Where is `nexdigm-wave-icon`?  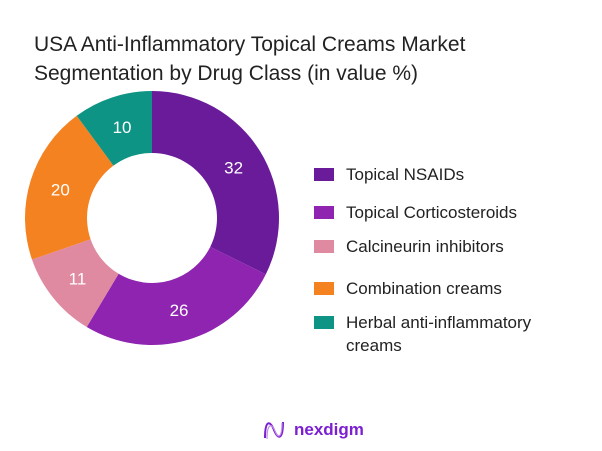 nexdigm-wave-icon is located at coordinates (274, 430).